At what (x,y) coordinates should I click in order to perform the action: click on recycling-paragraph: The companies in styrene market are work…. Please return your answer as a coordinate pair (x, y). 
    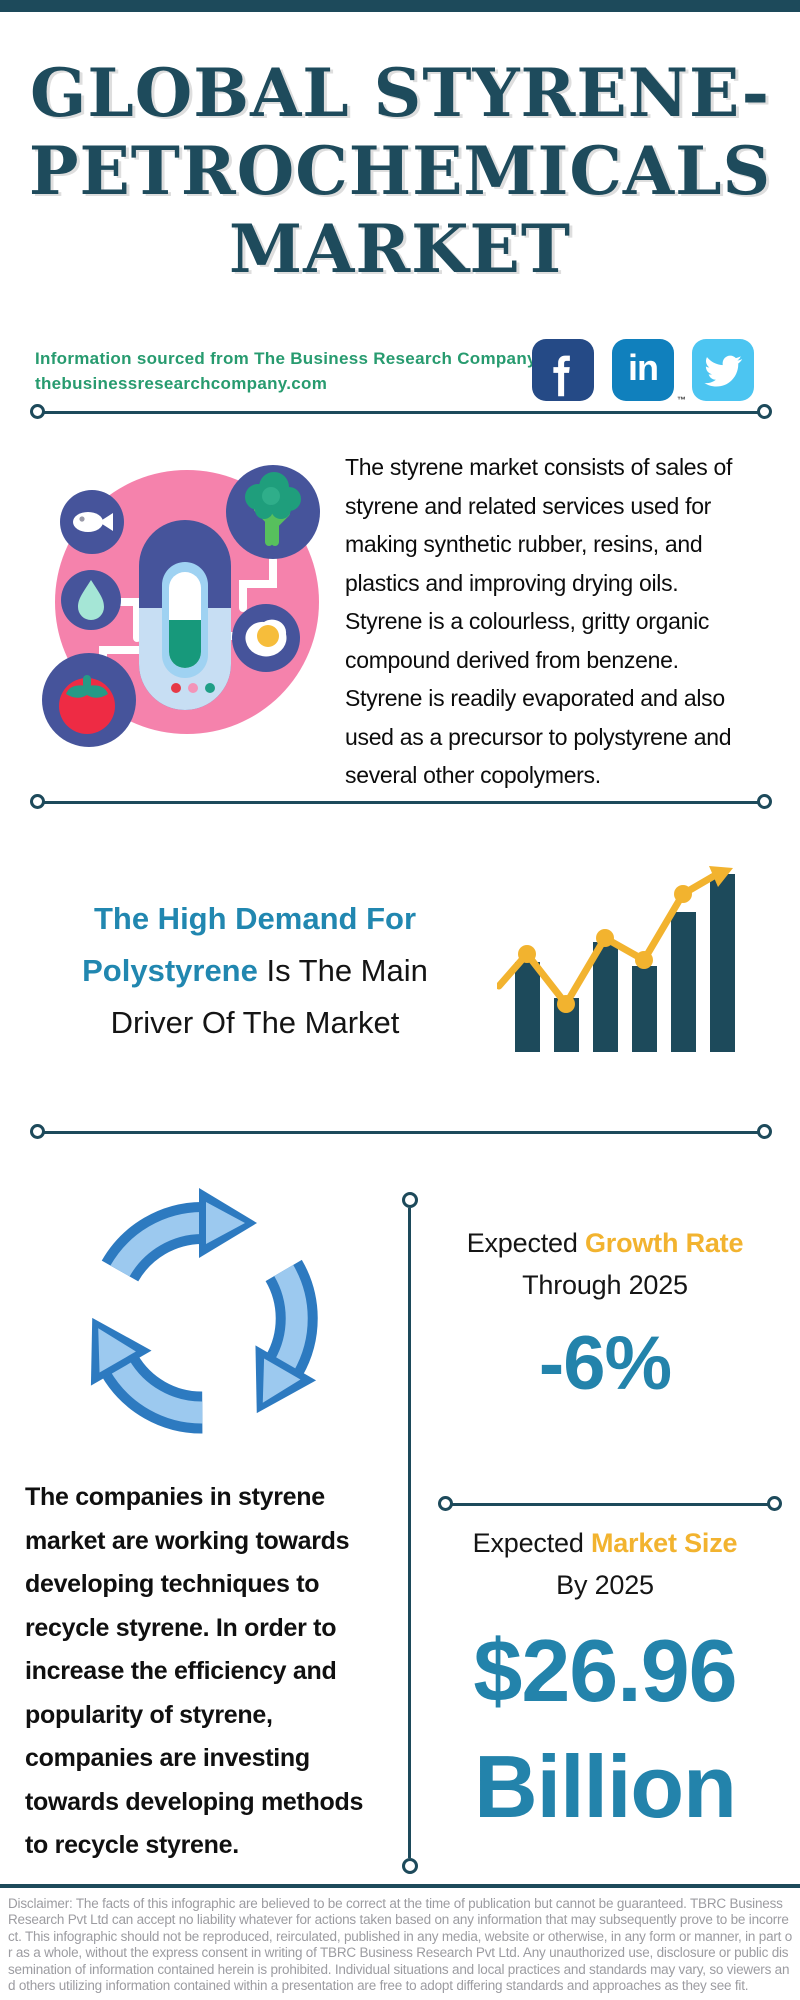
    Looking at the image, I should click on (194, 1671).